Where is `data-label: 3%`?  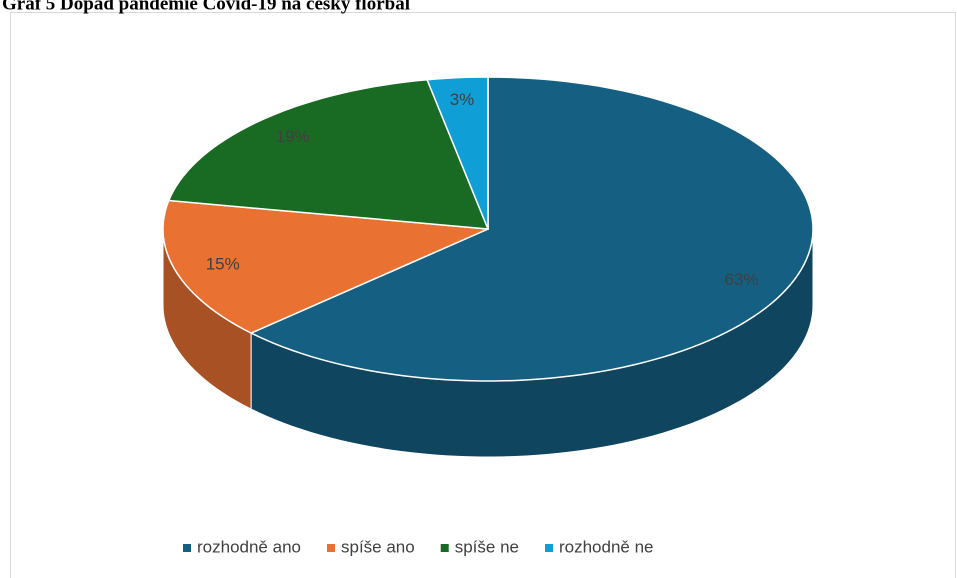 data-label: 3% is located at coordinates (462, 99).